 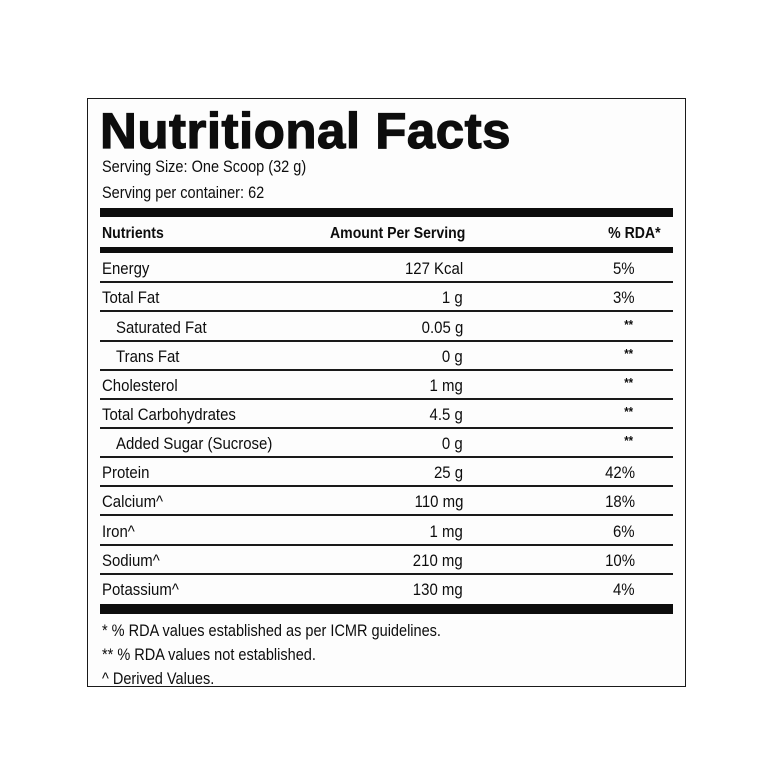 What do you see at coordinates (305, 130) in the screenshot?
I see `label-title: Nutritional Facts` at bounding box center [305, 130].